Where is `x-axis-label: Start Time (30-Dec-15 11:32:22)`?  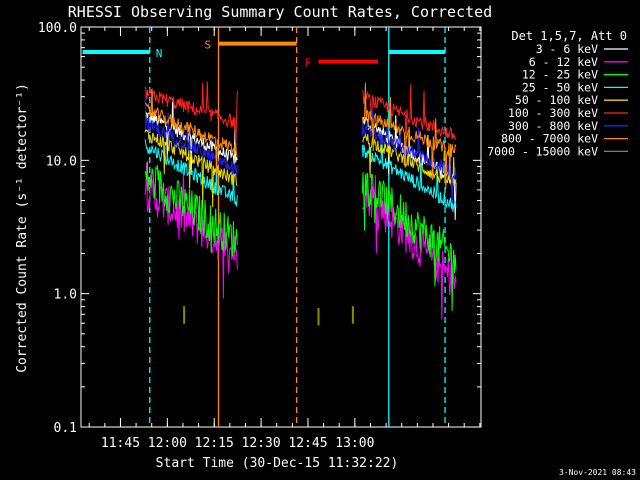
x-axis-label: Start Time (30-Dec-15 11:32:22) is located at coordinates (277, 463).